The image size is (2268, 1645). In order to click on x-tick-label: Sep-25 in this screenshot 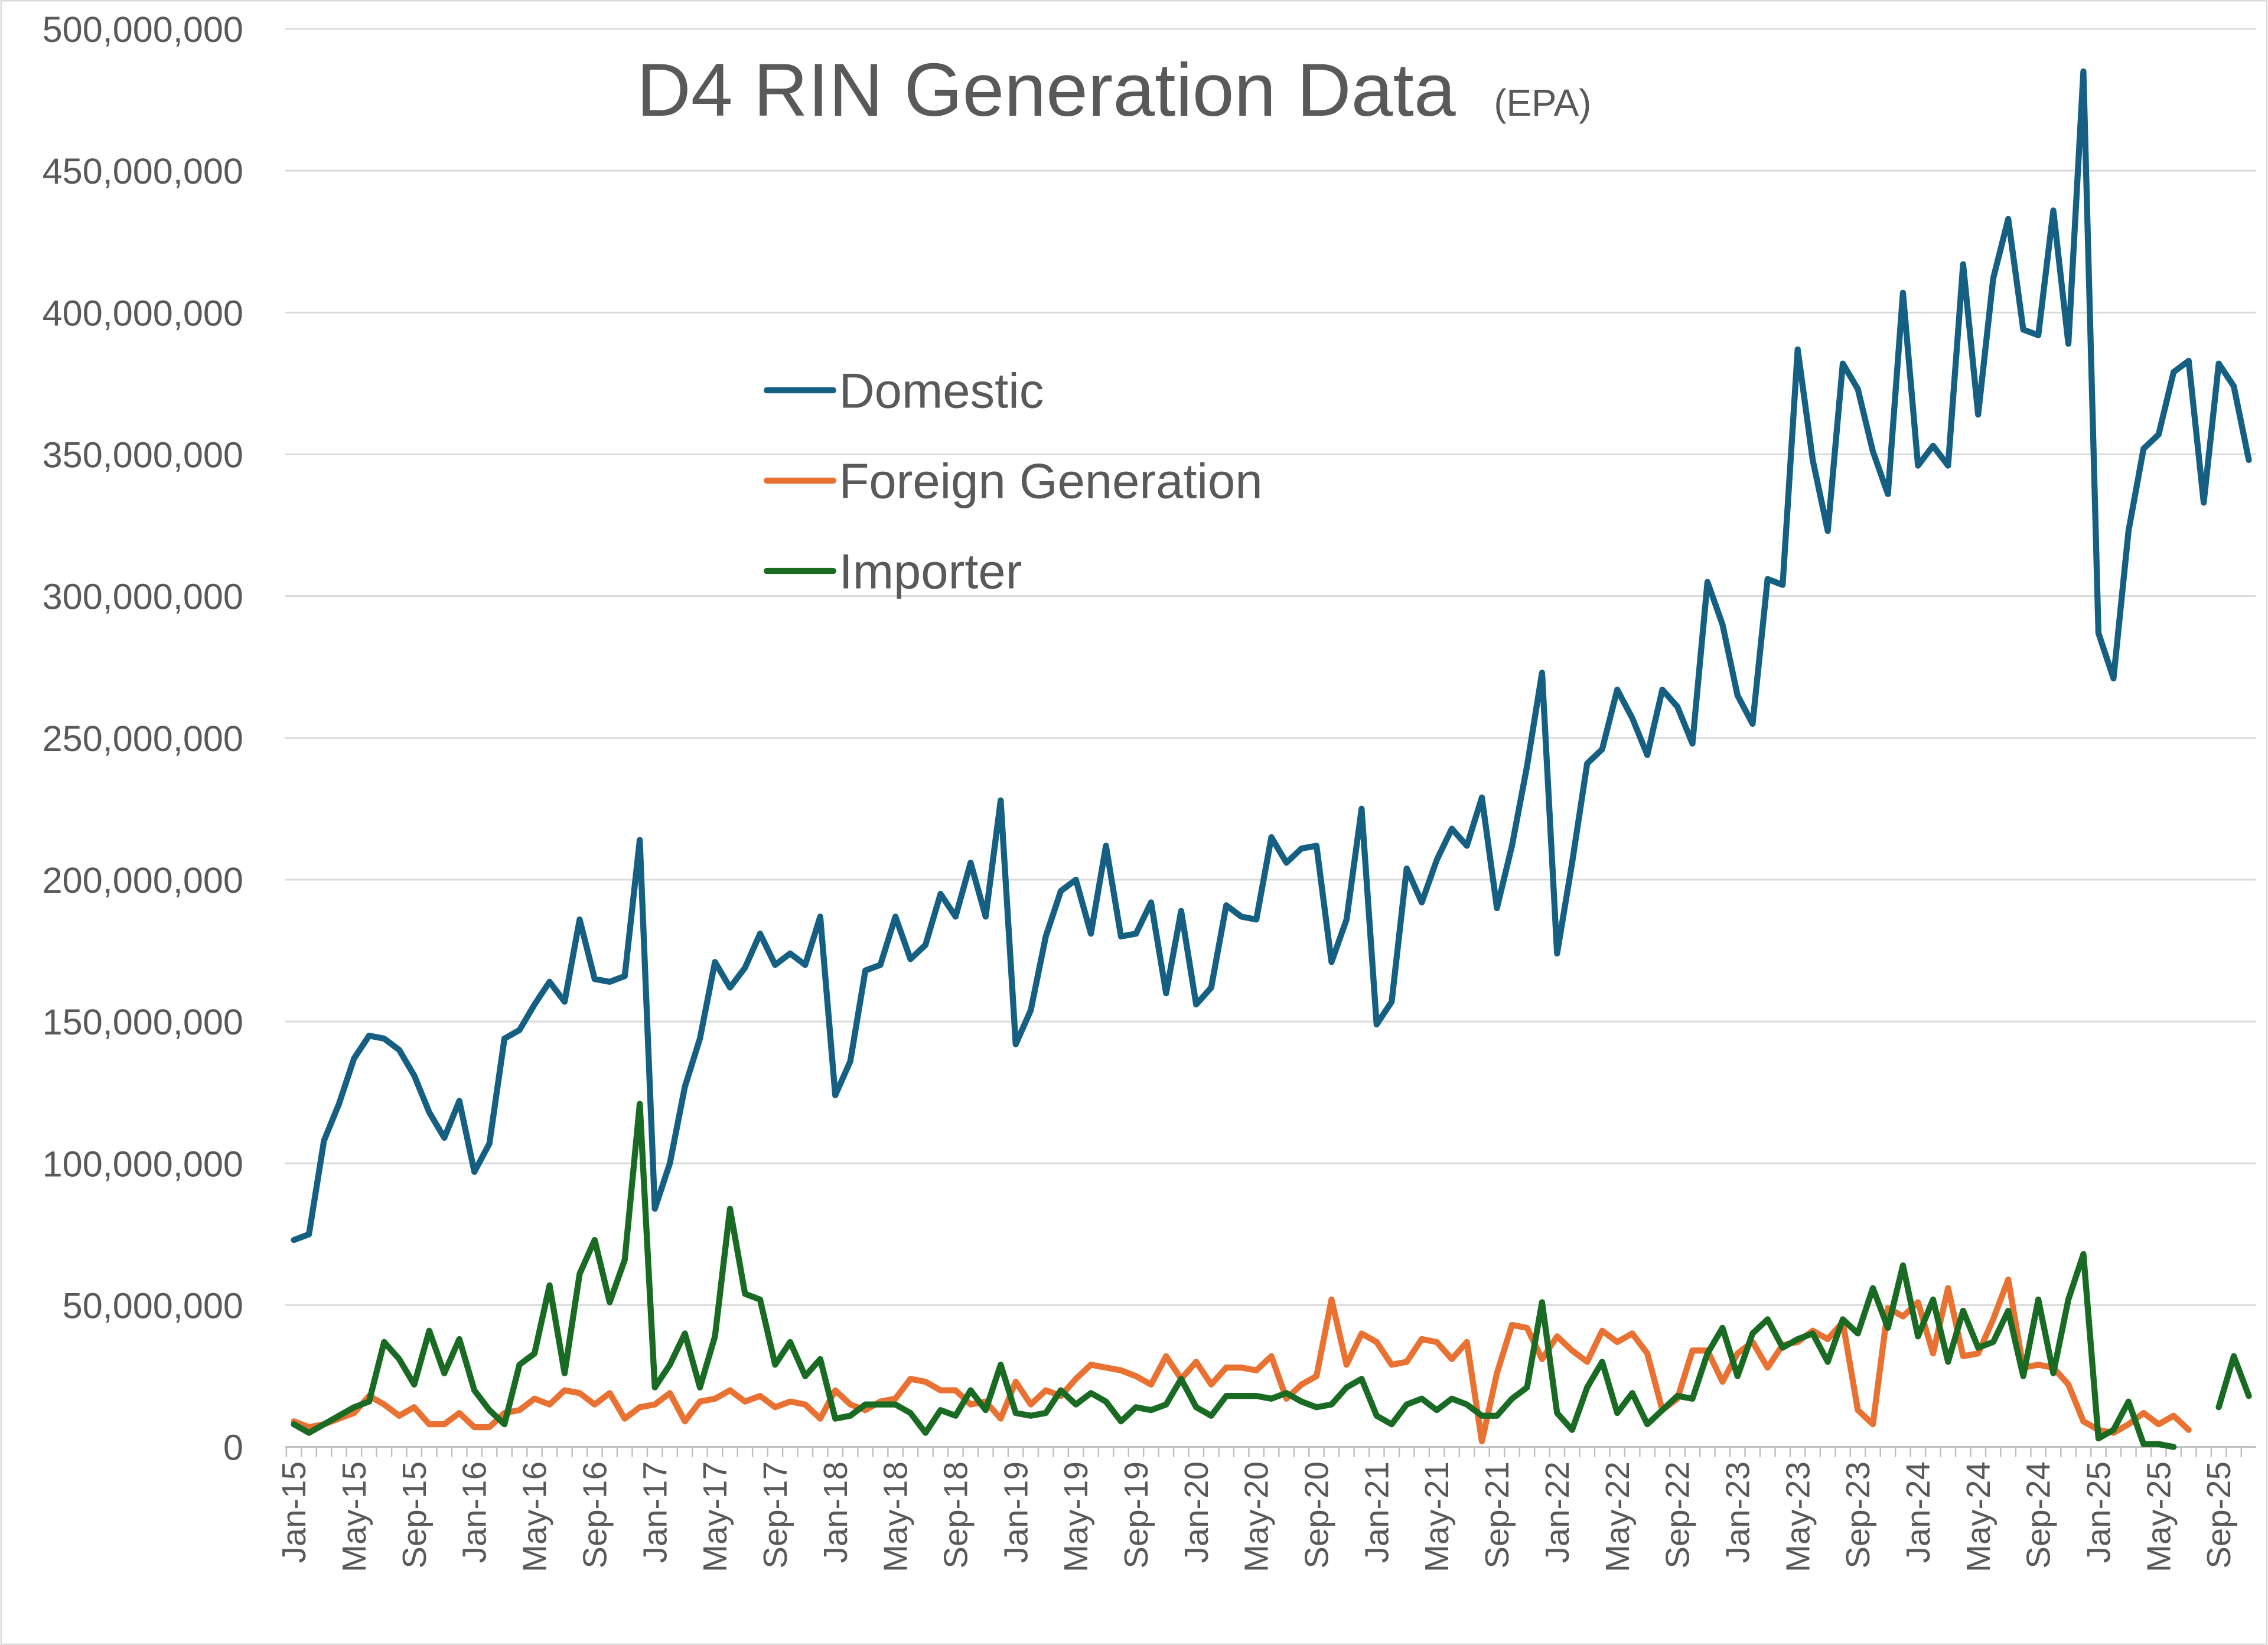, I will do `click(2218, 1515)`.